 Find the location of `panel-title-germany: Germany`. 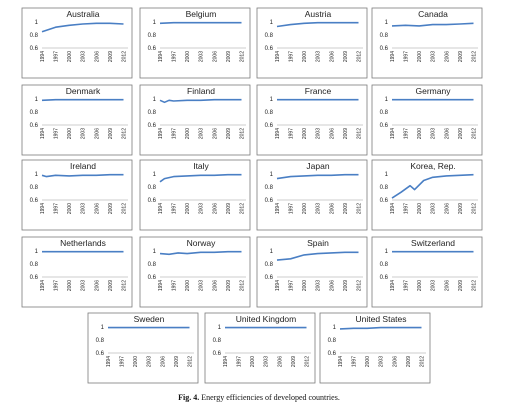

panel-title-germany: Germany is located at coordinates (434, 91).